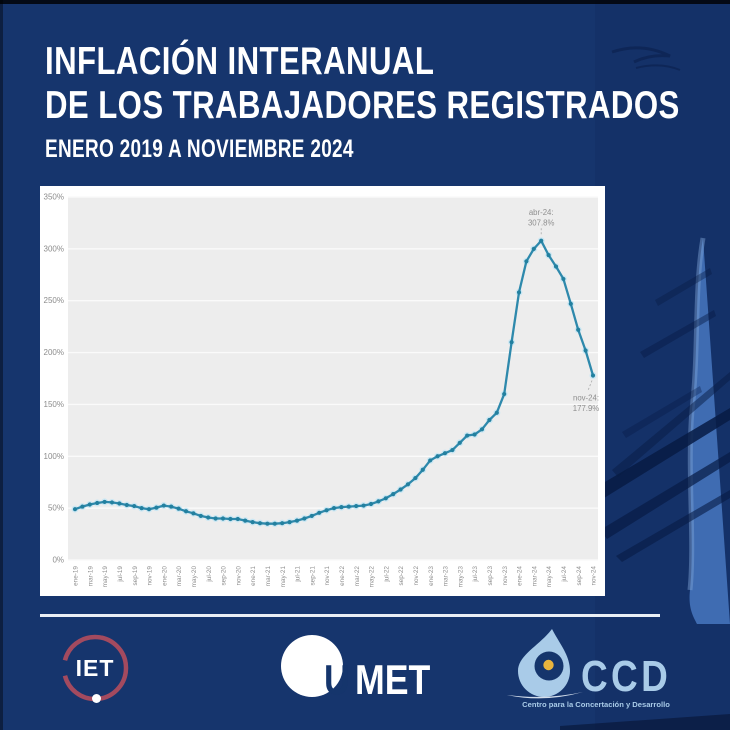  What do you see at coordinates (150, 576) in the screenshot?
I see `svg-text: nov-19` at bounding box center [150, 576].